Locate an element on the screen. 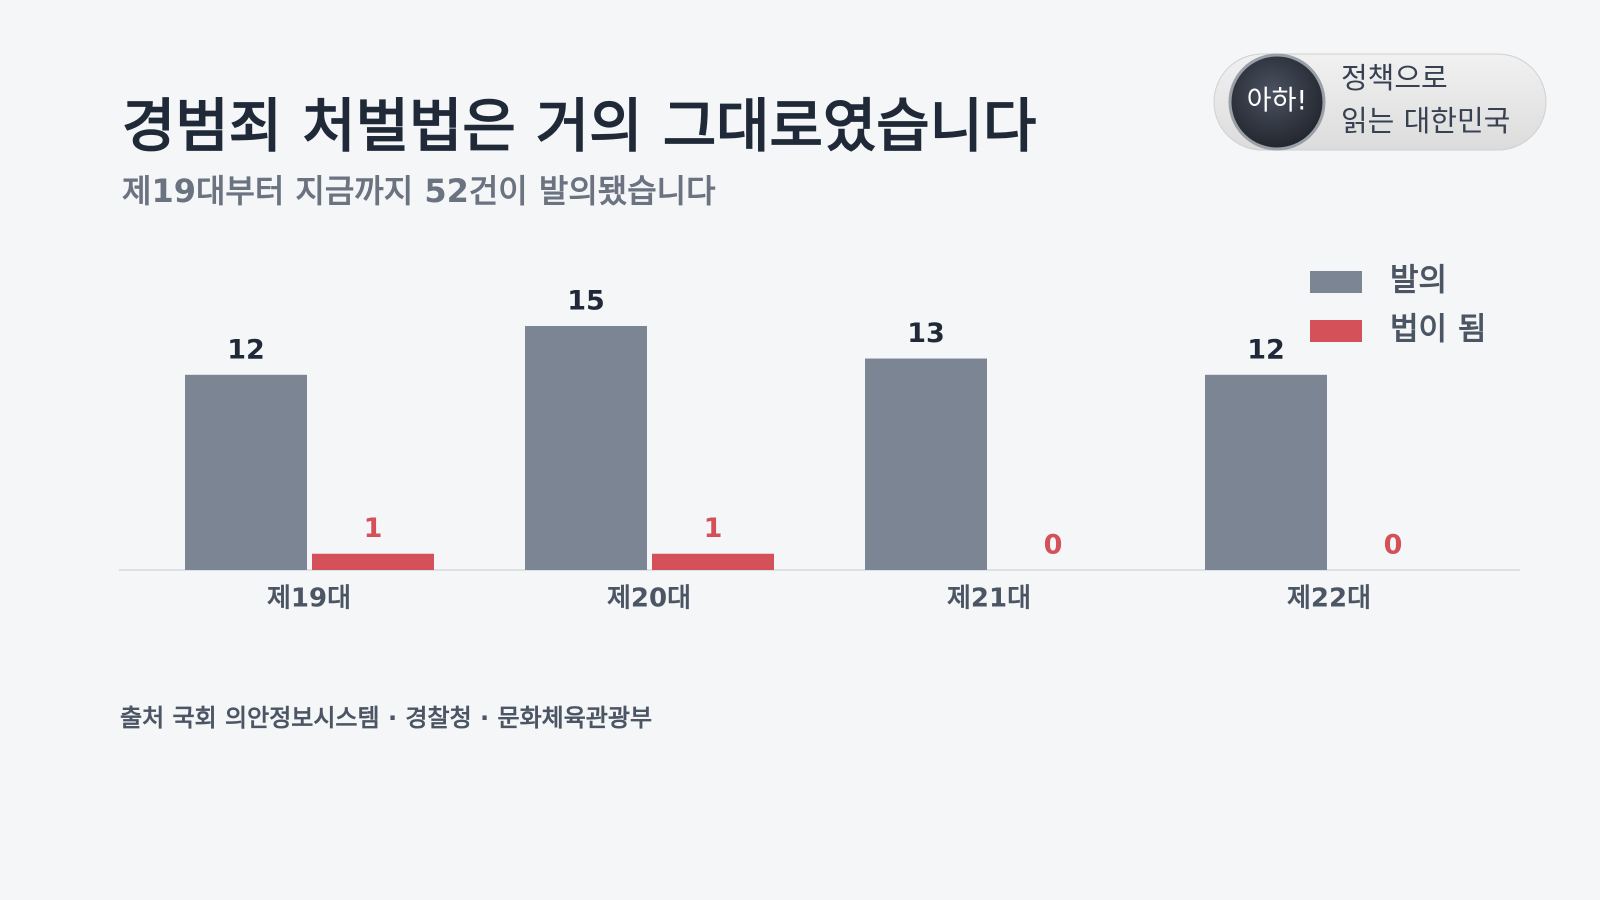 The image size is (1600, 900). badge-line: 정책으로 is located at coordinates (1394, 78).